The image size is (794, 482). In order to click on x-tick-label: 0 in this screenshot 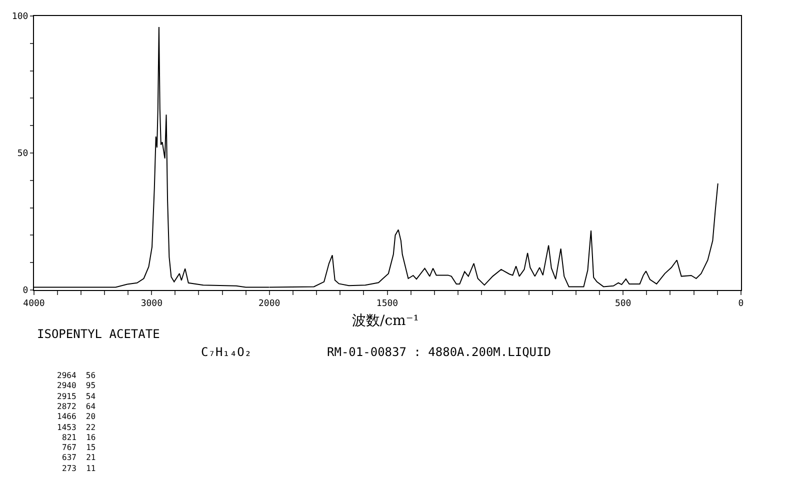, I will do `click(741, 303)`.